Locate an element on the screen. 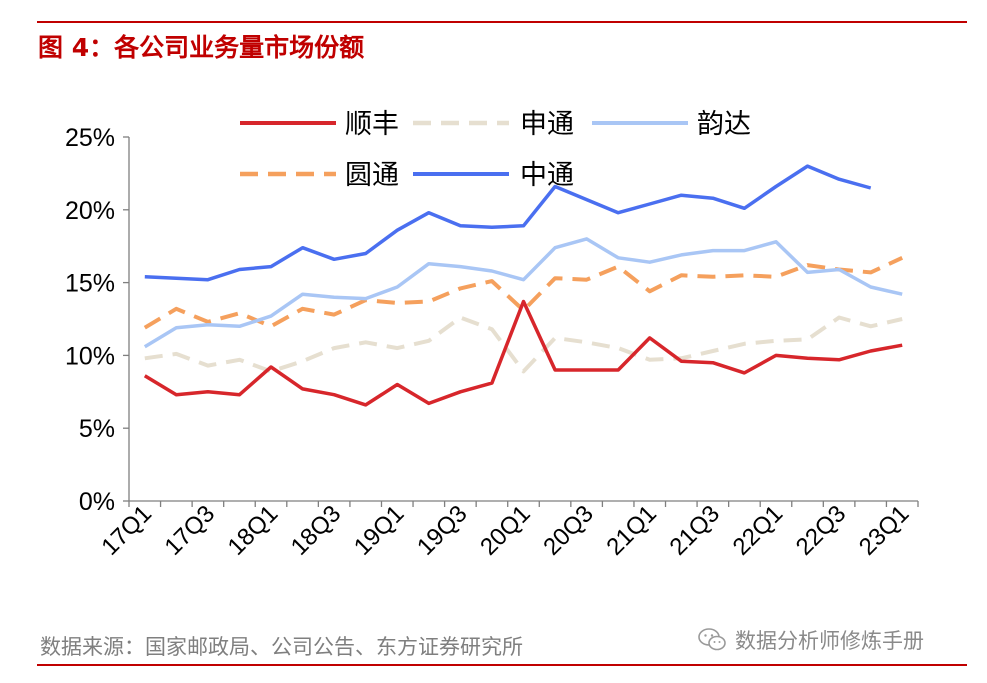 The image size is (987, 683). y-tick-label: 0% is located at coordinates (97, 502).